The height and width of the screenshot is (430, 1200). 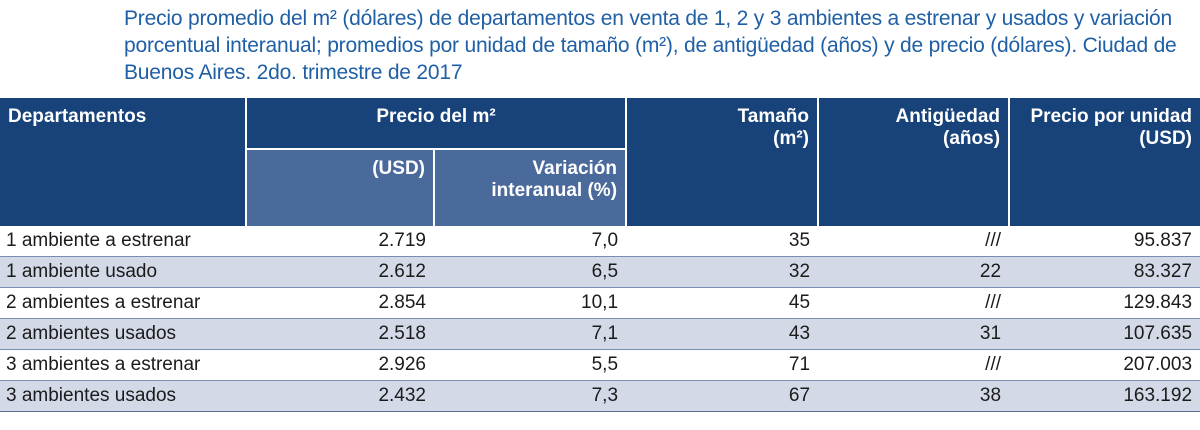 I want to click on header-usd: (USD), so click(x=339, y=187).